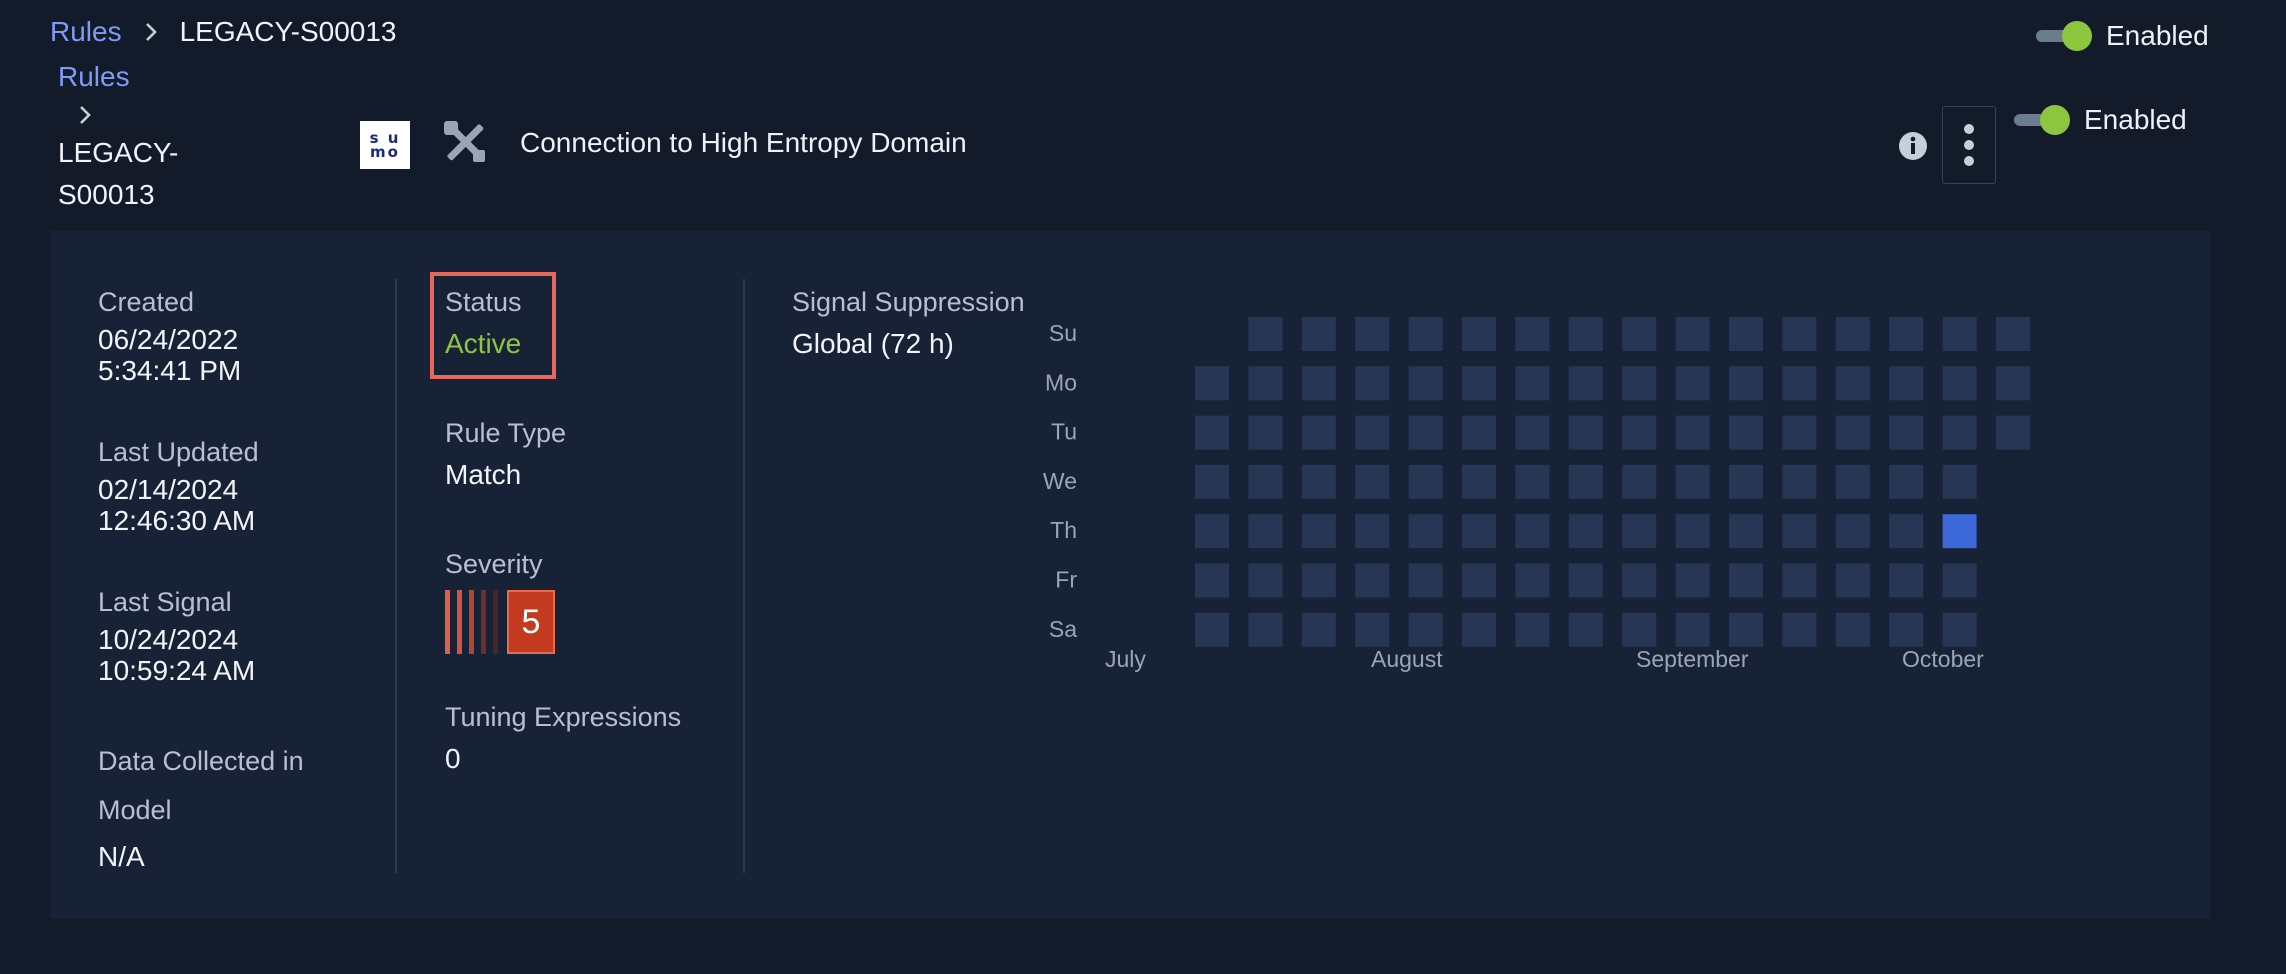 This screenshot has height=974, width=2286. Describe the element at coordinates (1969, 145) in the screenshot. I see `more-options-button` at that location.